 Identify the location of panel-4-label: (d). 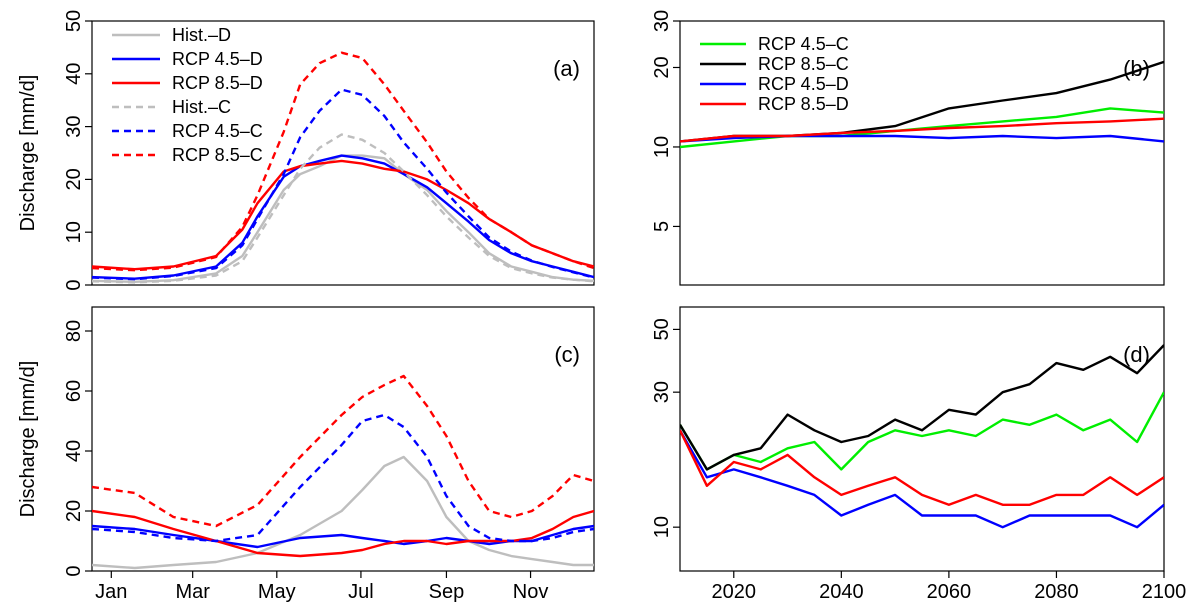
(1136, 354).